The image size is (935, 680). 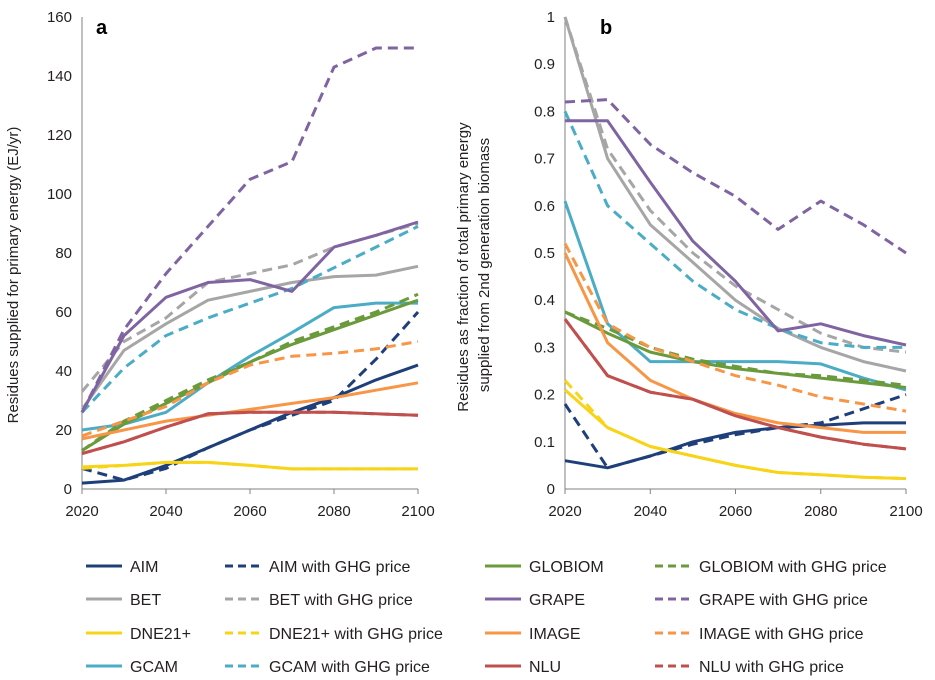 What do you see at coordinates (356, 634) in the screenshot?
I see `legend-label-dne21plus-with-ghg-price: DNE21+ with GHG price` at bounding box center [356, 634].